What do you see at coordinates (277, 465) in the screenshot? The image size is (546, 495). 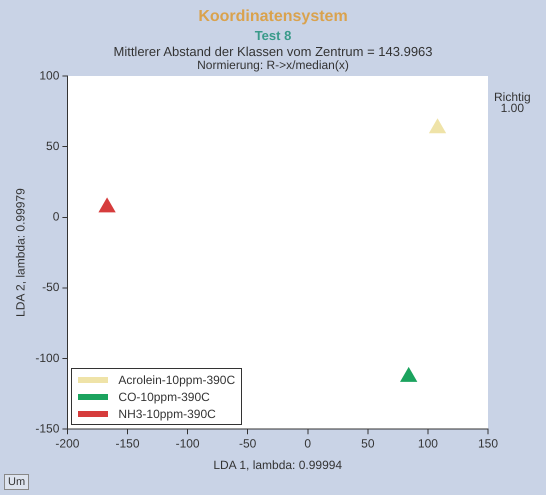 I see `x-axis-title: LDA 1, lambda: 0.99994` at bounding box center [277, 465].